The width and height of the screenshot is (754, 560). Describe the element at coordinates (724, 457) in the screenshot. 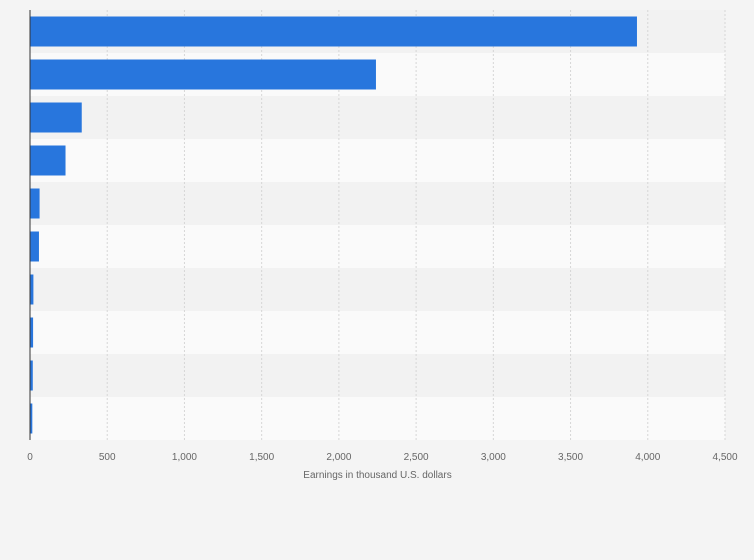

I see `x-tick-label: 4,500` at that location.